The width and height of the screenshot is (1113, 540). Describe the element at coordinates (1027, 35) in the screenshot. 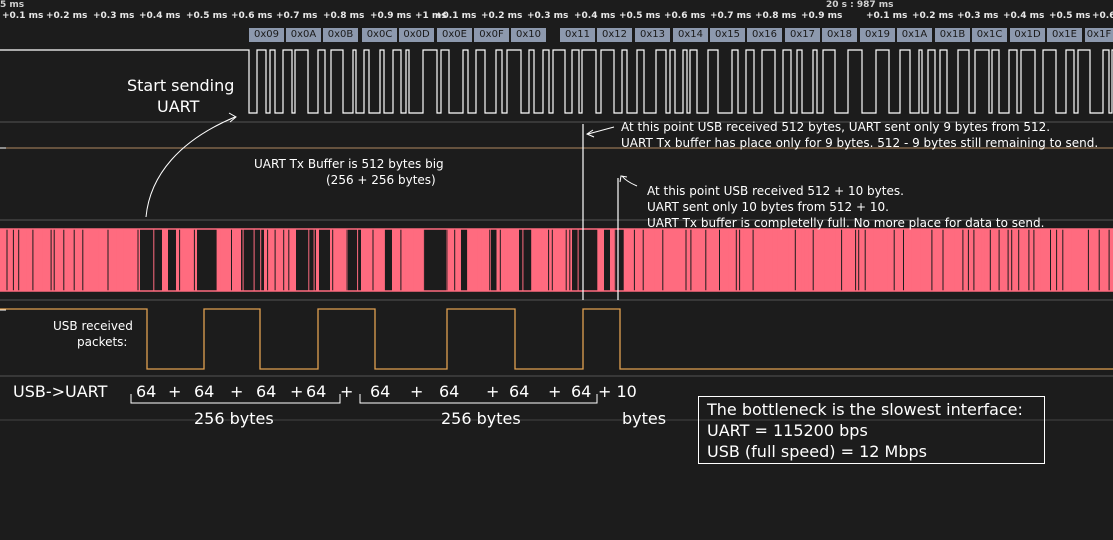

I see `hex-byte-label: 0x1D` at that location.